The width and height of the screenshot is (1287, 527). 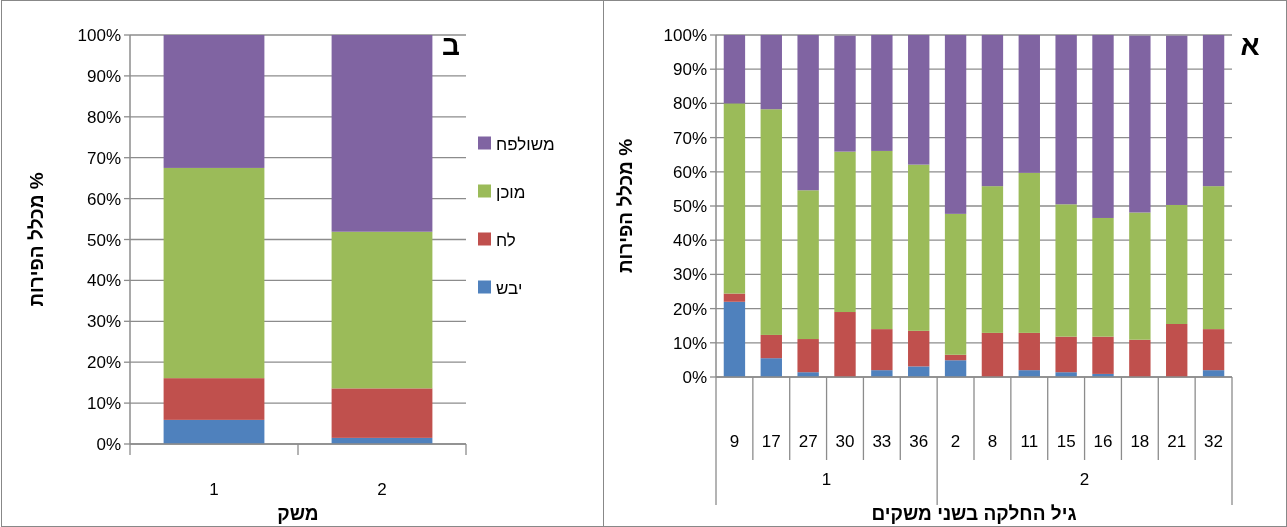 I want to click on x-axis-title: משק, so click(x=298, y=513).